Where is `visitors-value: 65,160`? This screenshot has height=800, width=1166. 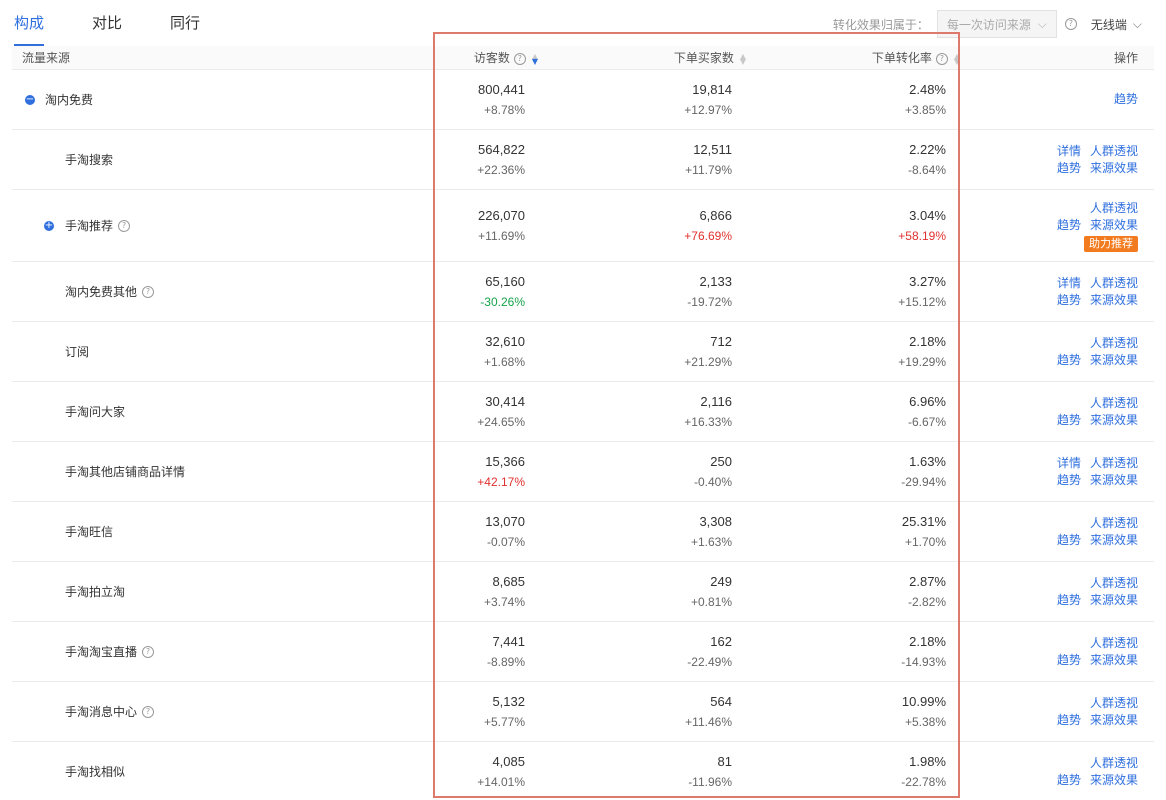
visitors-value: 65,160 is located at coordinates (505, 281).